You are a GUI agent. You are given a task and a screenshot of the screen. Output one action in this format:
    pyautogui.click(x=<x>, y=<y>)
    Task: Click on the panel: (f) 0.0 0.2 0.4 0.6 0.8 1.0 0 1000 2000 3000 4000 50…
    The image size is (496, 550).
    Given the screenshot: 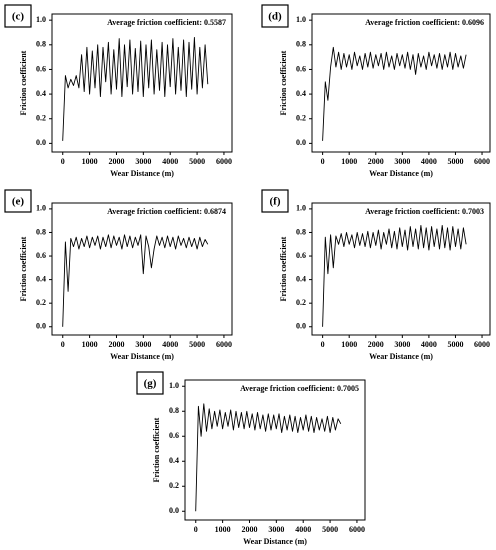 What is the action you would take?
    pyautogui.click(x=376, y=275)
    